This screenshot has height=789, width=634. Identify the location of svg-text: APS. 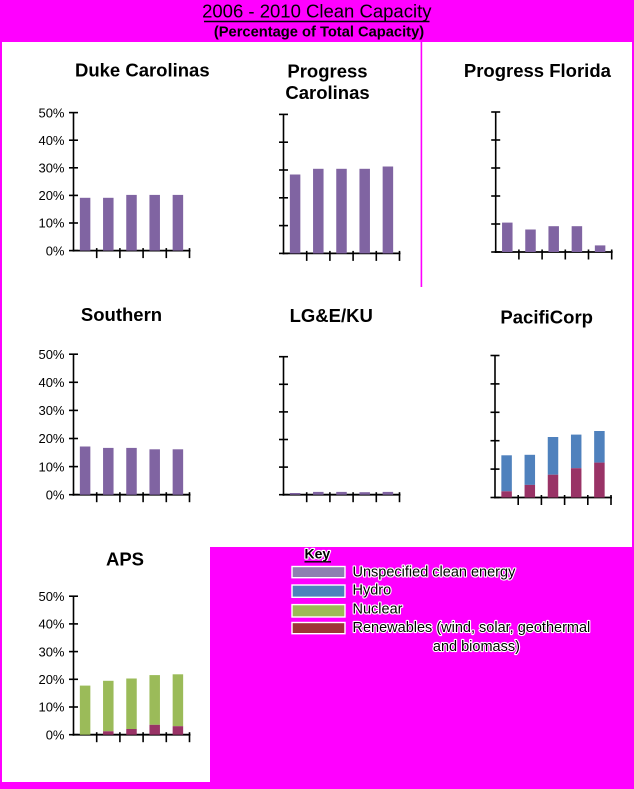
(125, 559).